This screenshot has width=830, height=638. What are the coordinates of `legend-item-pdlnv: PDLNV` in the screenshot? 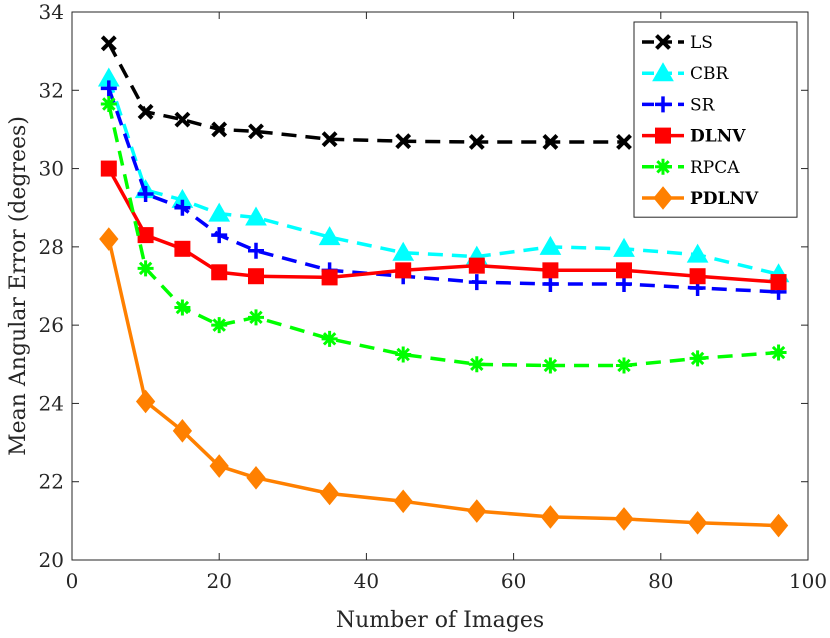 It's located at (700, 198).